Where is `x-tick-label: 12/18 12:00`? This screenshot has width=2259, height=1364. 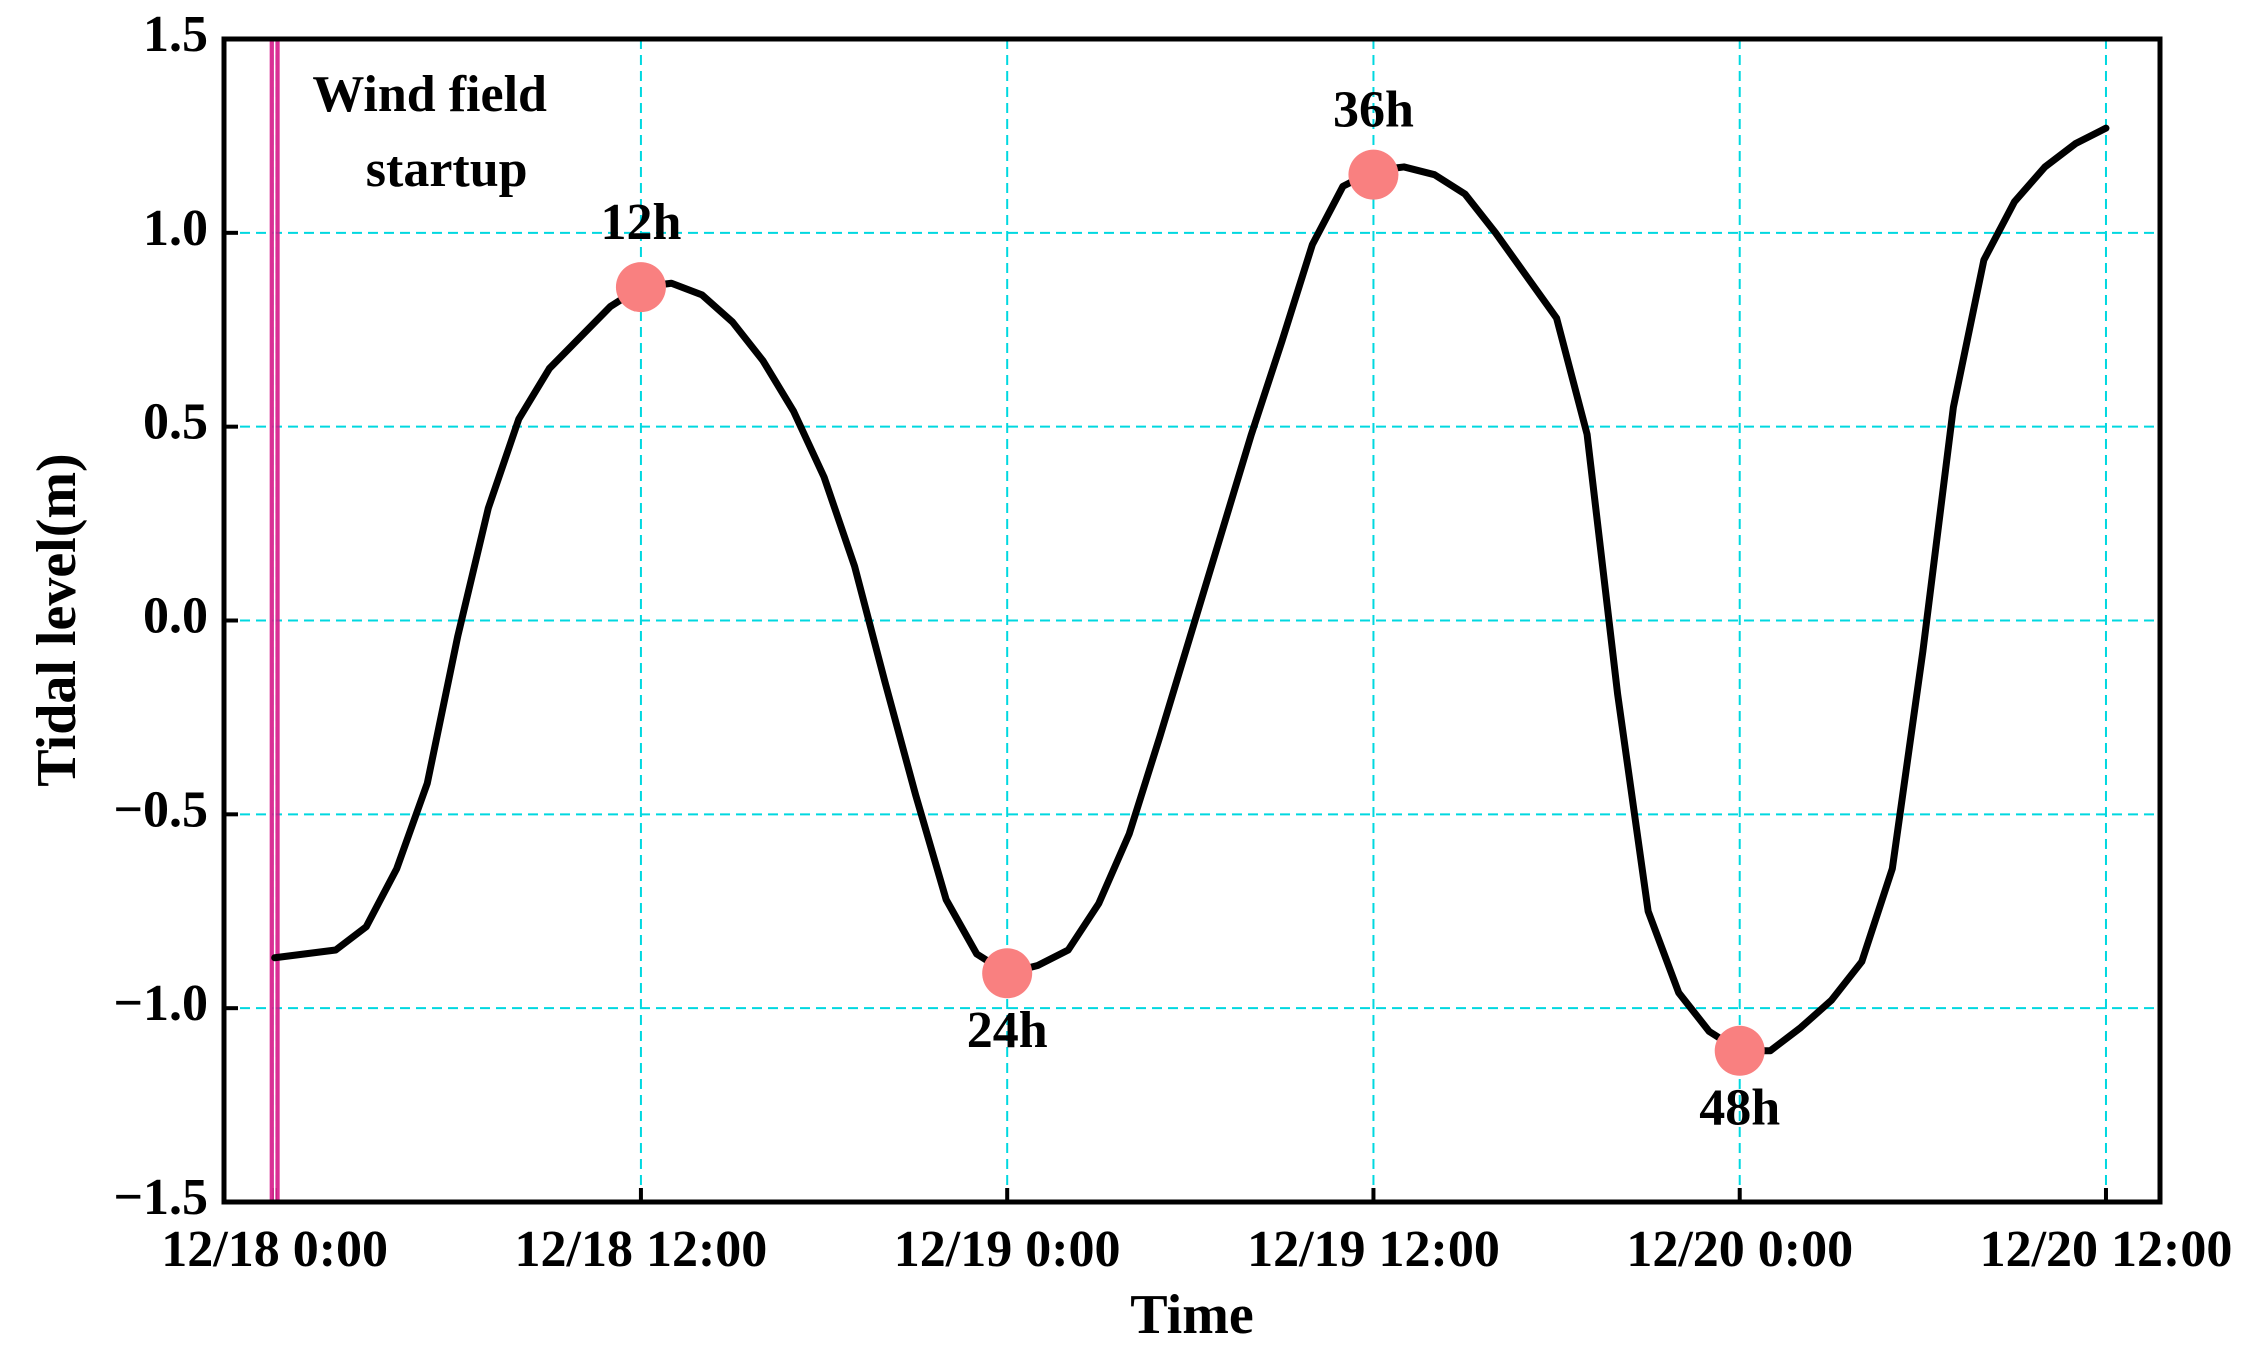 x-tick-label: 12/18 12:00 is located at coordinates (641, 1249).